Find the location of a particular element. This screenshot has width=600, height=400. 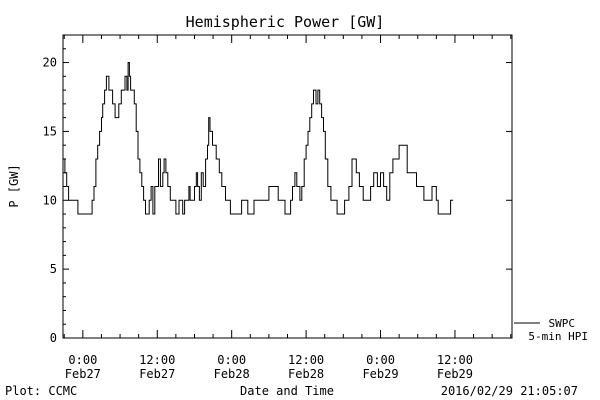

footer-timestamp: 2016/02/29 21:05:07 is located at coordinates (509, 391).